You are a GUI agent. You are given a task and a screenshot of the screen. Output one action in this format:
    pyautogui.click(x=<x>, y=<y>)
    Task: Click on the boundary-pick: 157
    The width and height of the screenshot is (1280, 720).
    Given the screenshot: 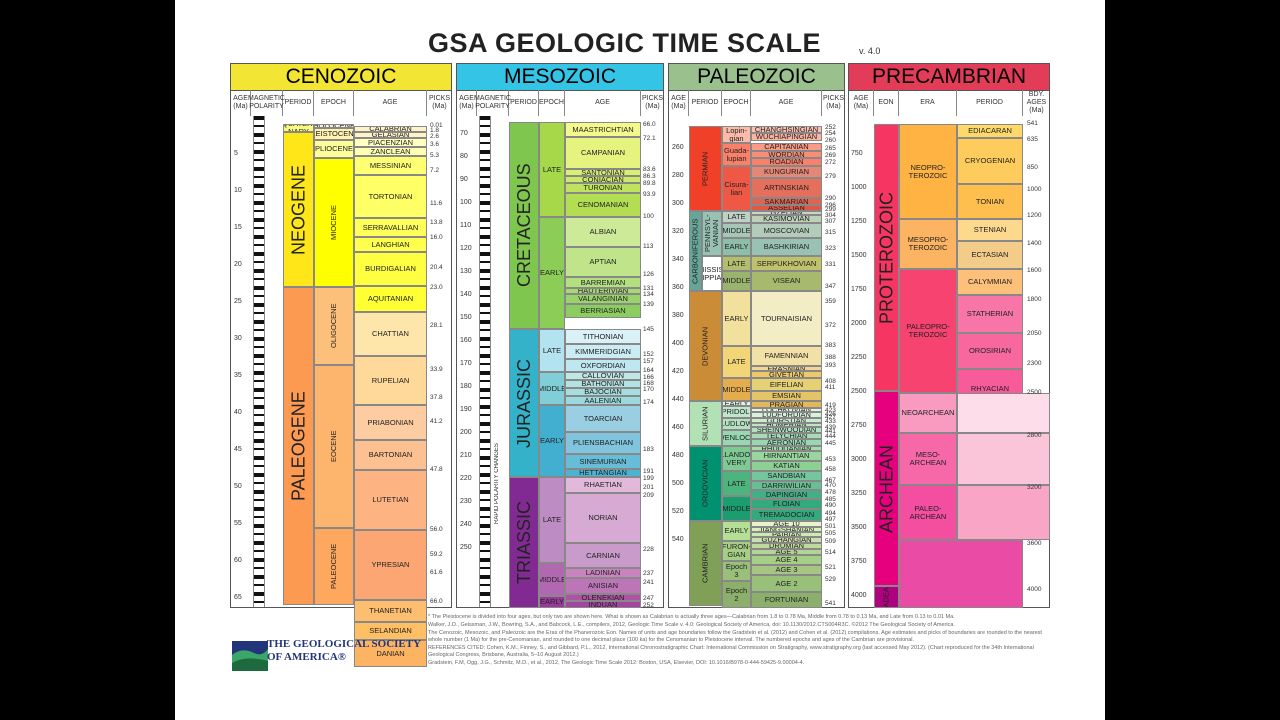 What is the action you would take?
    pyautogui.click(x=648, y=361)
    